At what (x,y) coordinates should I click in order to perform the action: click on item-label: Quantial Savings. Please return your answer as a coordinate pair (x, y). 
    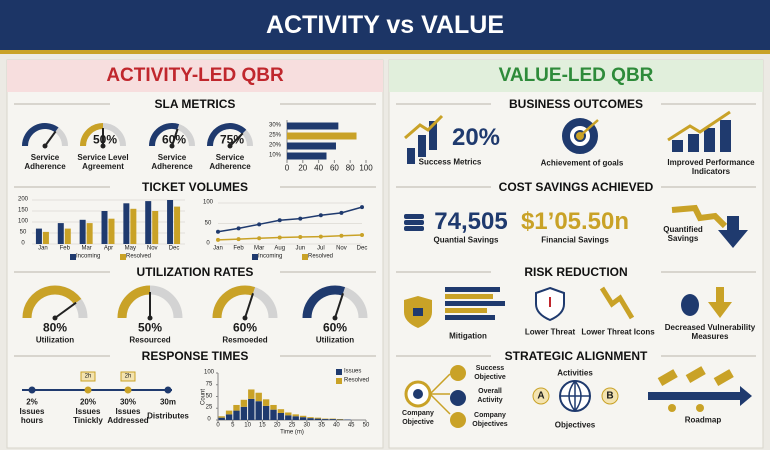
    Looking at the image, I should click on (466, 240).